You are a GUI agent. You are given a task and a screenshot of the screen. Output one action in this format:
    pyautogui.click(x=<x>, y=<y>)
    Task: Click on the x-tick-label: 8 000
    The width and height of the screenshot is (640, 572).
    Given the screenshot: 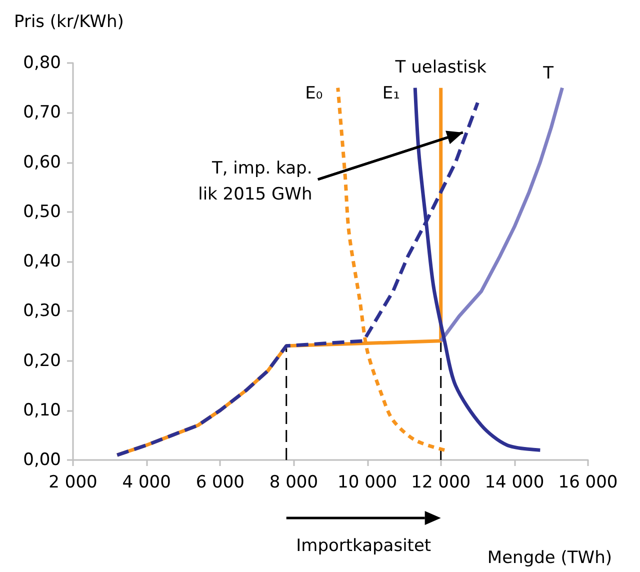 What is the action you would take?
    pyautogui.click(x=293, y=482)
    